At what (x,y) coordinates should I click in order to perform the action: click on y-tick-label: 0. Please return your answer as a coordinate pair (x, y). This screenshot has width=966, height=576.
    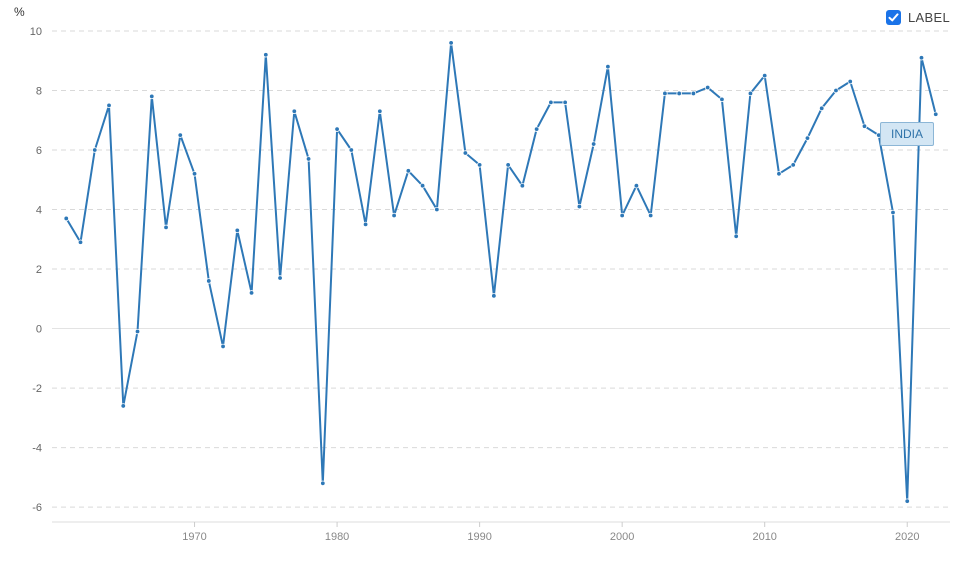
    Looking at the image, I should click on (39, 330).